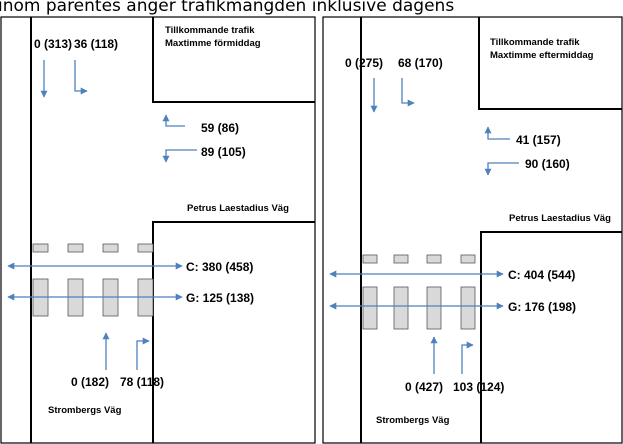 The height and width of the screenshot is (444, 623). Describe the element at coordinates (142, 382) in the screenshot. I see `label-south-right: 78 (118)` at that location.